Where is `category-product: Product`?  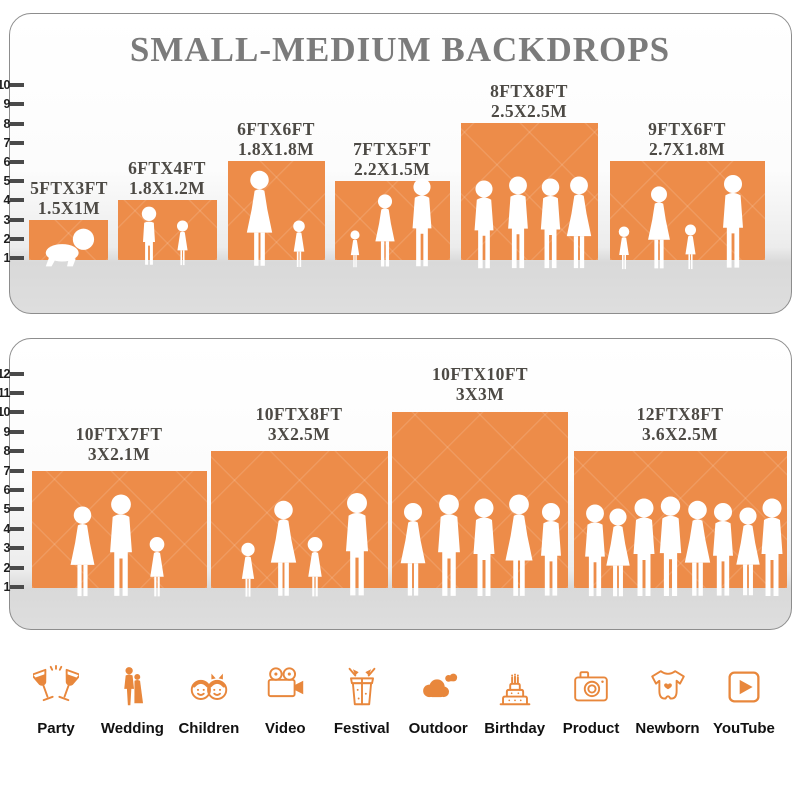 category-product: Product is located at coordinates (591, 700).